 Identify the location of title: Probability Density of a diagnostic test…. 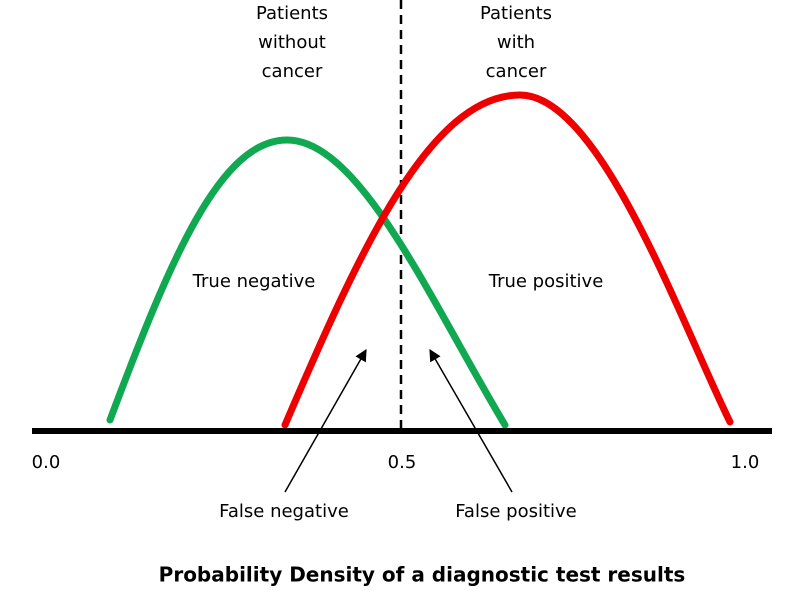
(422, 575).